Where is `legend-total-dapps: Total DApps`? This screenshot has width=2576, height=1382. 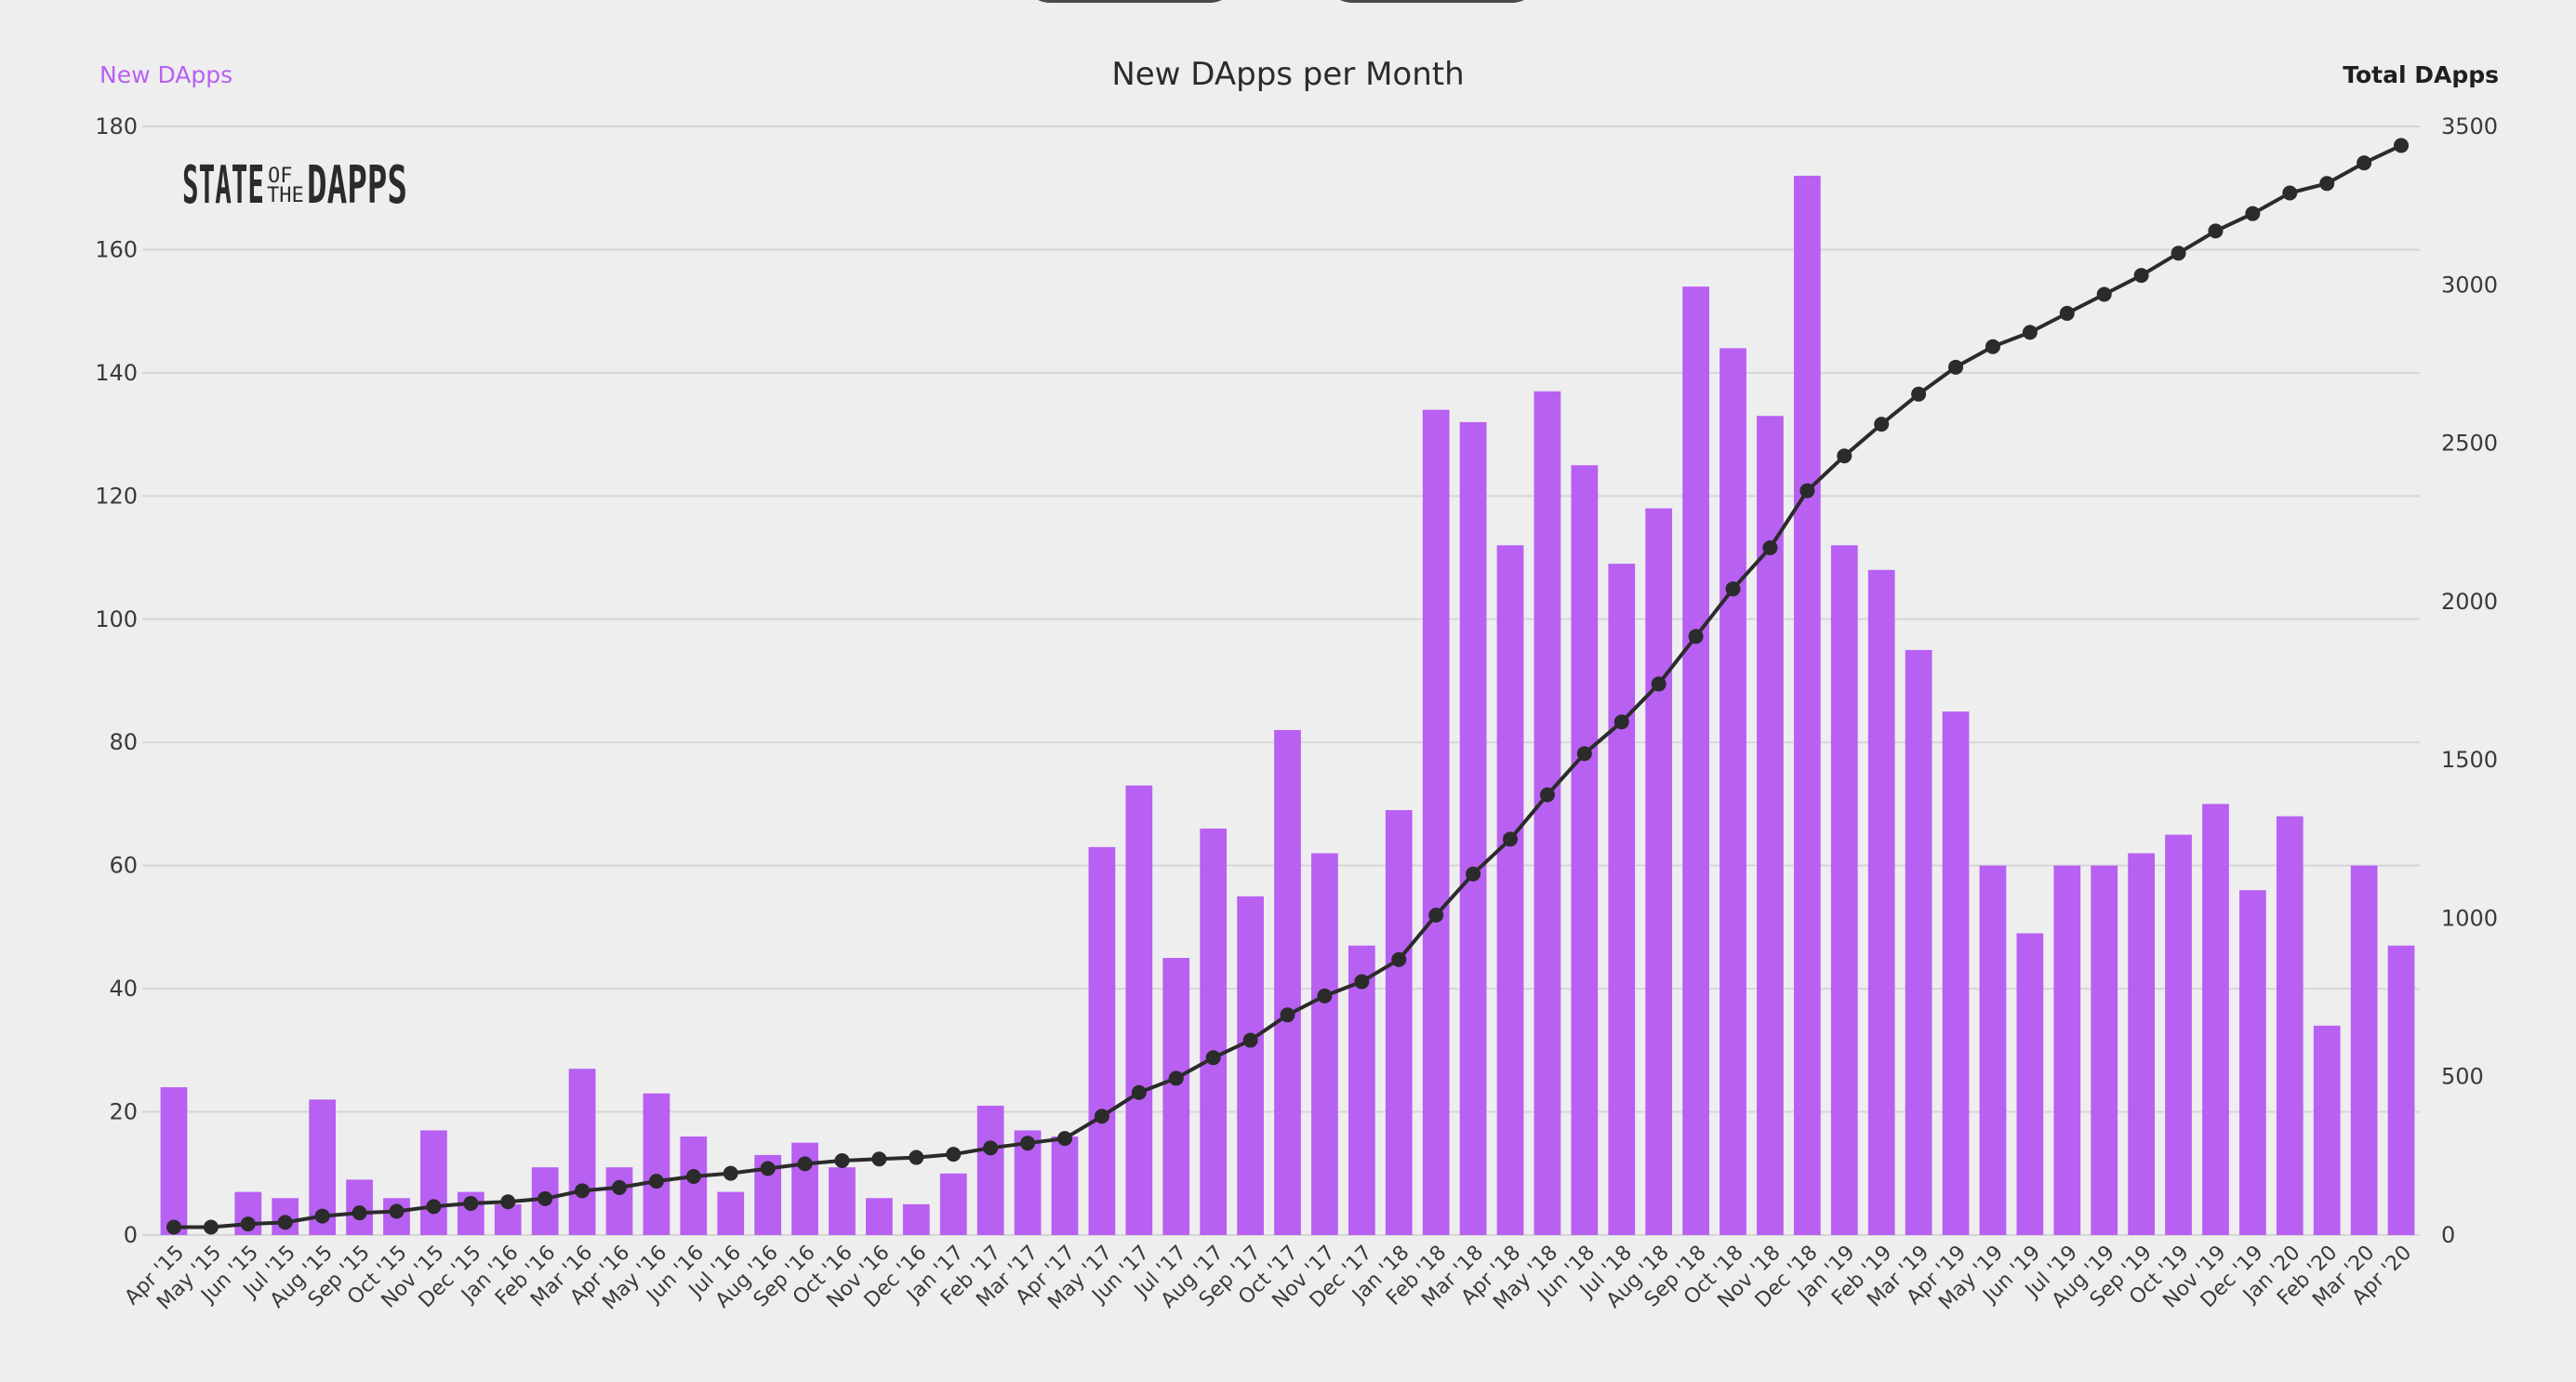
legend-total-dapps: Total DApps is located at coordinates (2421, 75).